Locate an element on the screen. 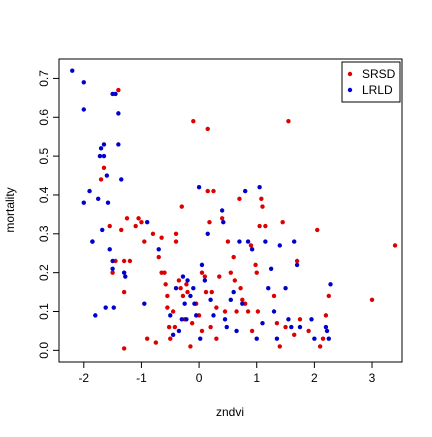  y-tick-label: 0.4 is located at coordinates (44, 194).